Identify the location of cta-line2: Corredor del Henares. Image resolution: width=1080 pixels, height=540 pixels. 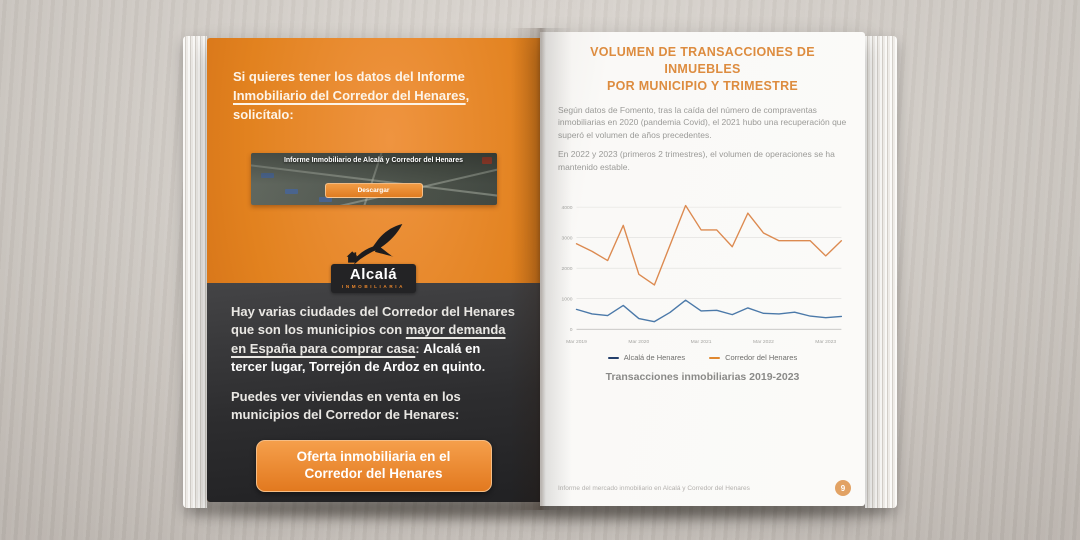
(373, 474).